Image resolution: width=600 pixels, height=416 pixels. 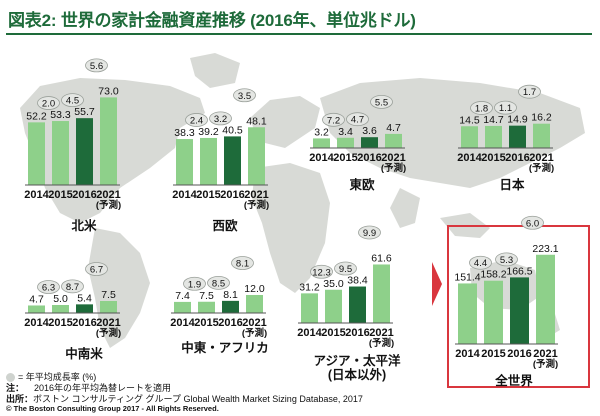 I want to click on source-label: 出所：, so click(x=20, y=399).